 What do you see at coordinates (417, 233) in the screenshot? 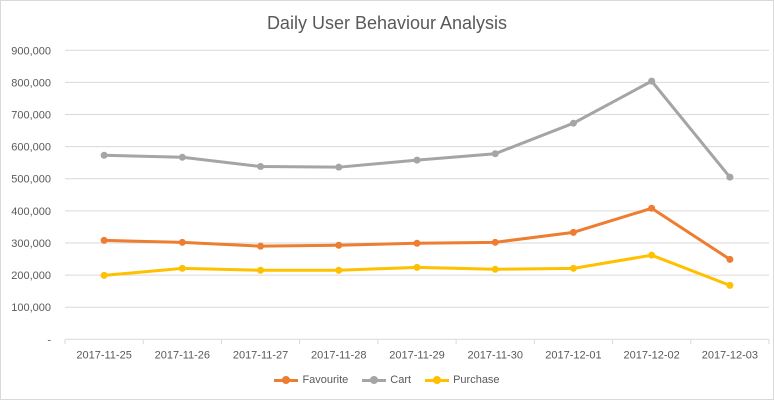
I see `series-line-favourite` at bounding box center [417, 233].